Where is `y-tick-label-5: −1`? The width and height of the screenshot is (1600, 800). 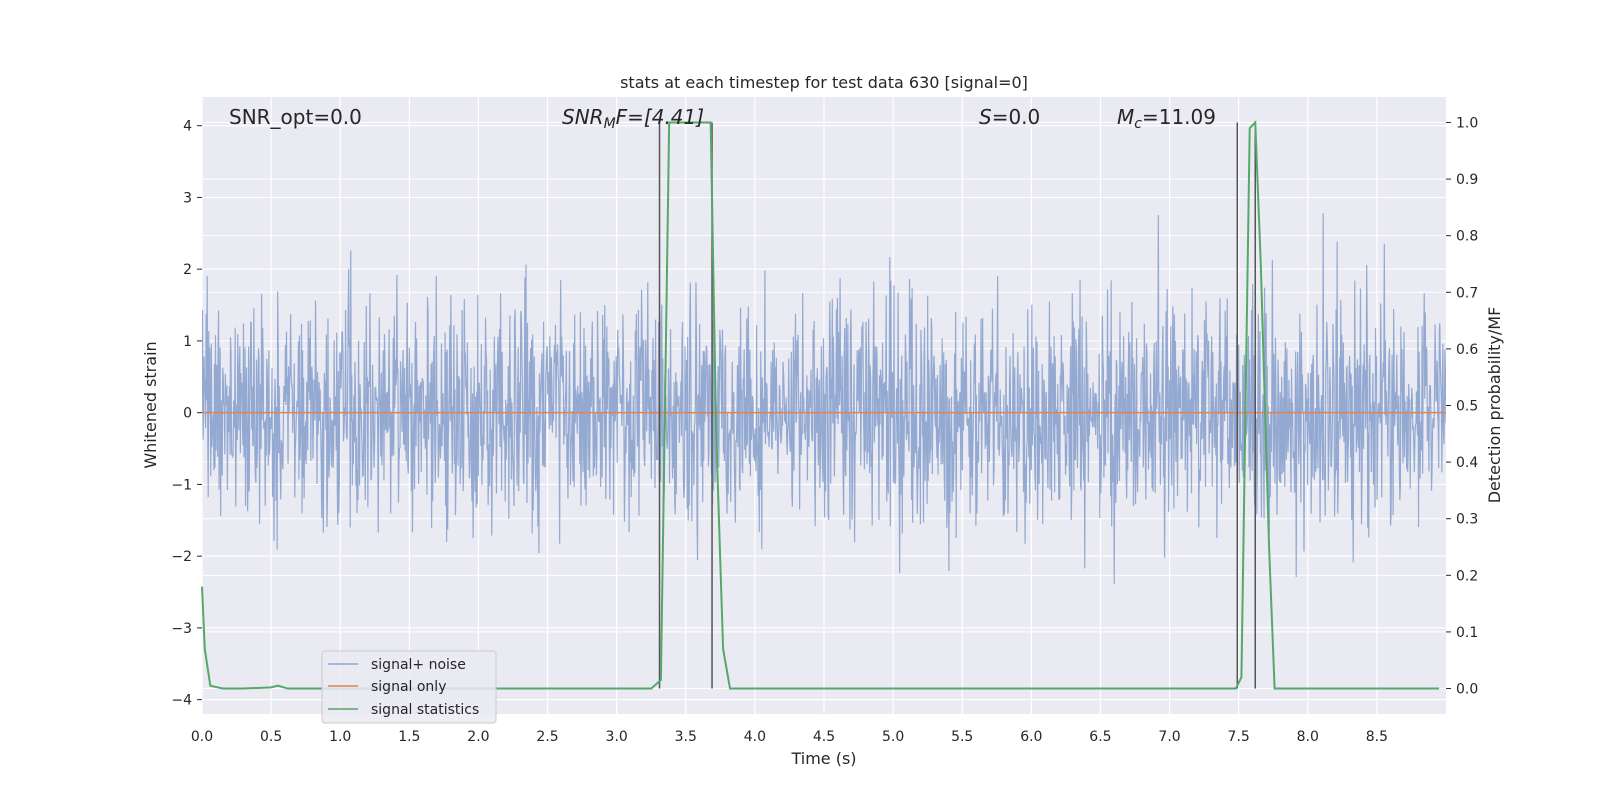 y-tick-label-5: −1 is located at coordinates (181, 485).